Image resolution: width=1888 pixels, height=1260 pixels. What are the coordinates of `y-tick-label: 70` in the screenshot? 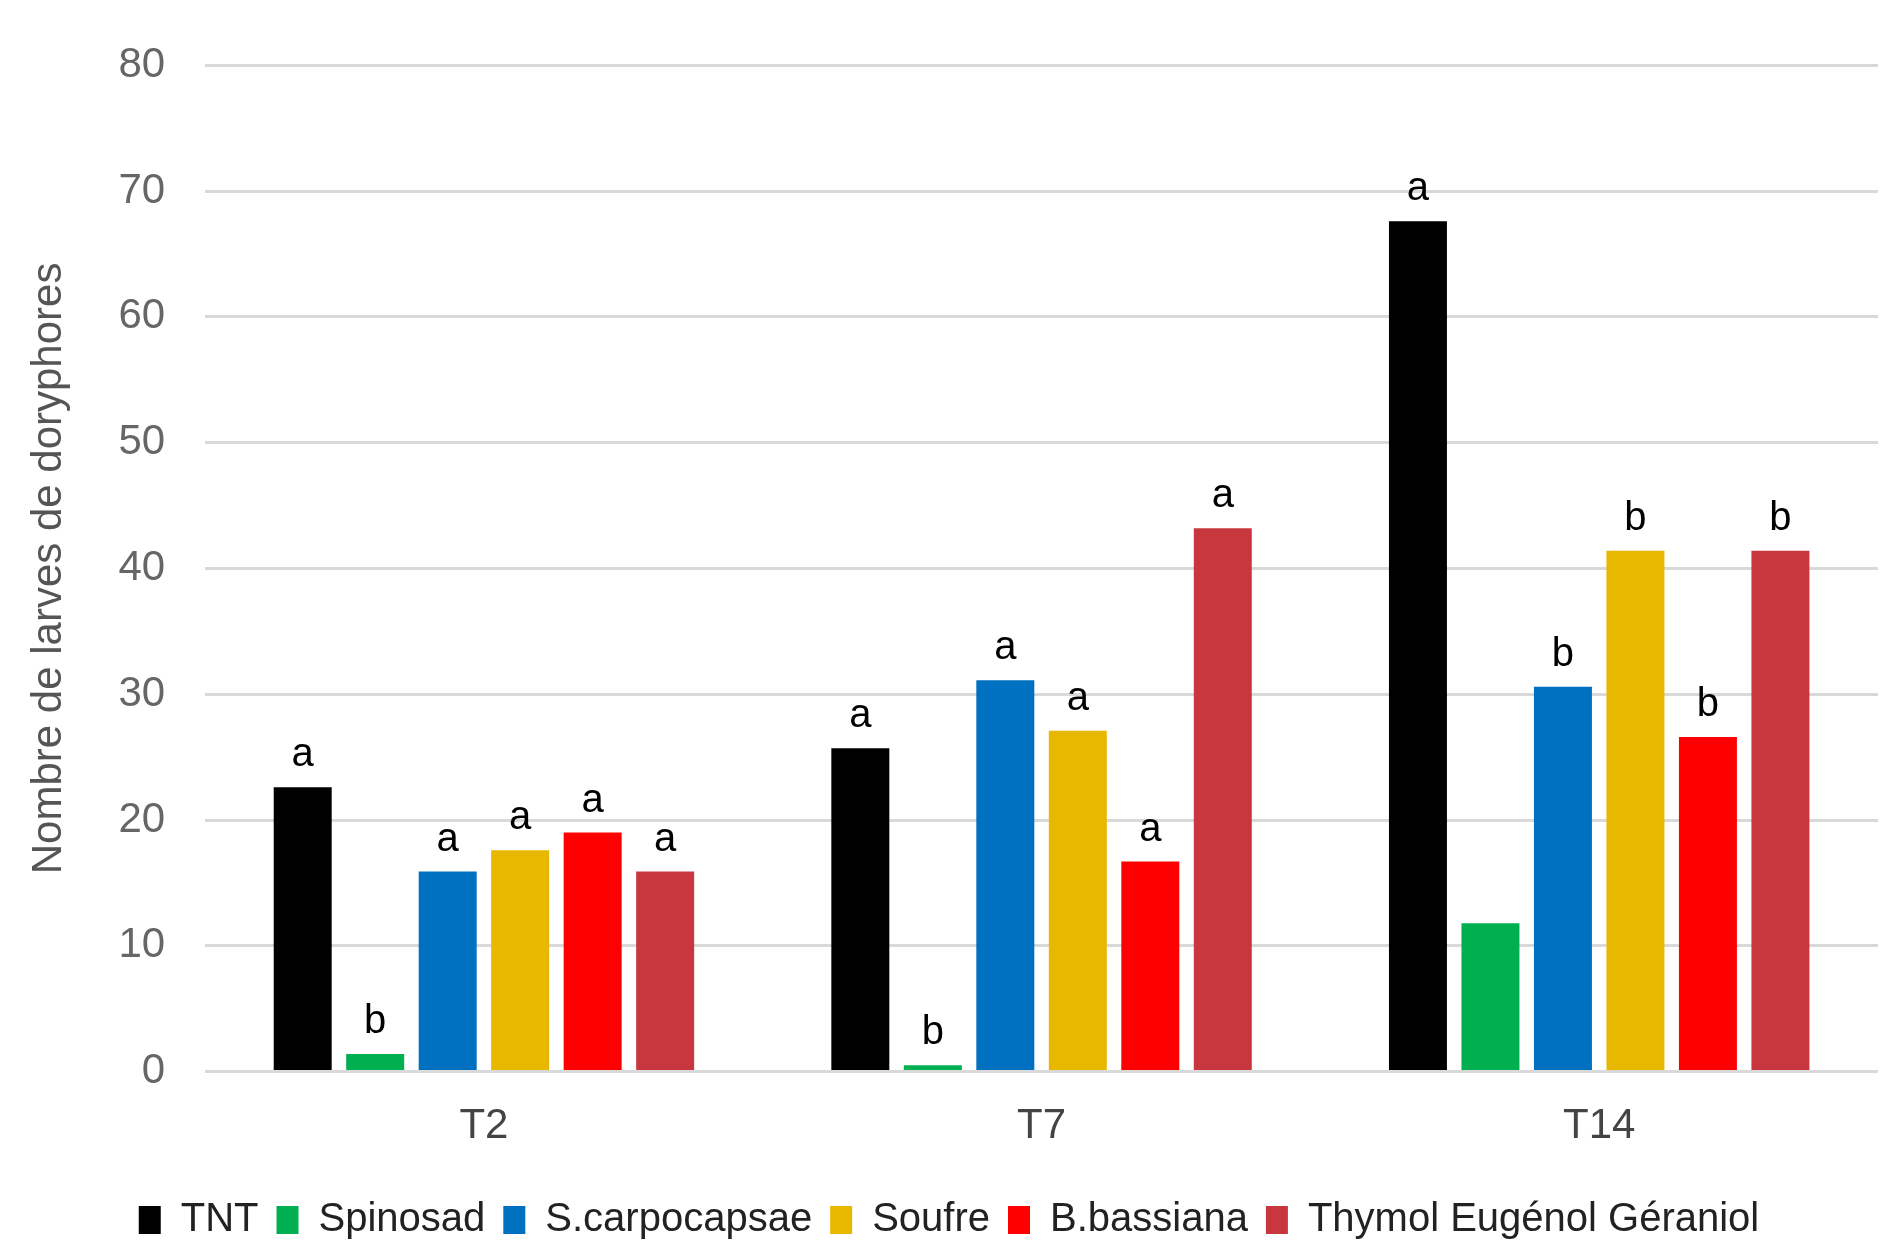 It's located at (142, 188).